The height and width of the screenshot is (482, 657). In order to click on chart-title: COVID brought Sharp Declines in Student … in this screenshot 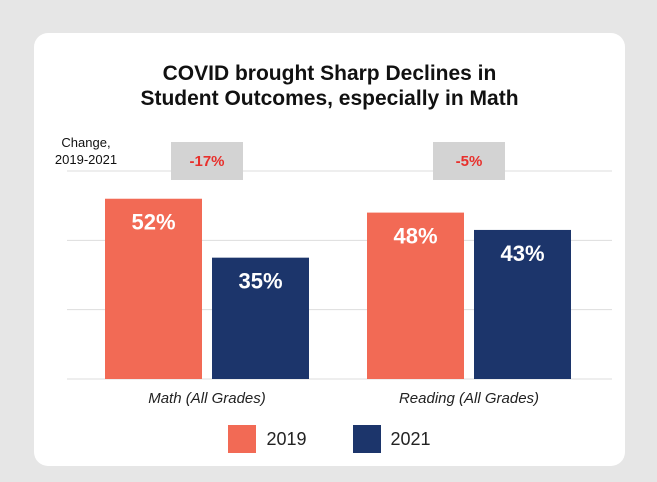, I will do `click(329, 86)`.